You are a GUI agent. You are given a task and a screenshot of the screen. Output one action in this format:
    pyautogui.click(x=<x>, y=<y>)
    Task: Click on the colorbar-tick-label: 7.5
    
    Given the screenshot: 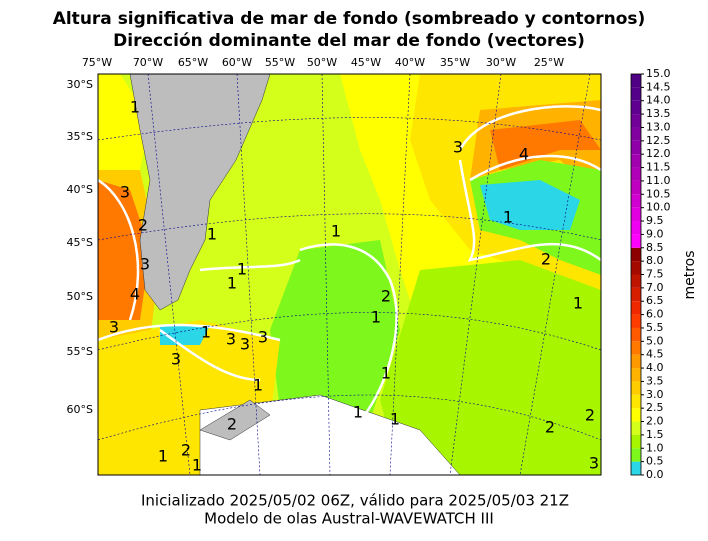 What is the action you would take?
    pyautogui.click(x=655, y=274)
    